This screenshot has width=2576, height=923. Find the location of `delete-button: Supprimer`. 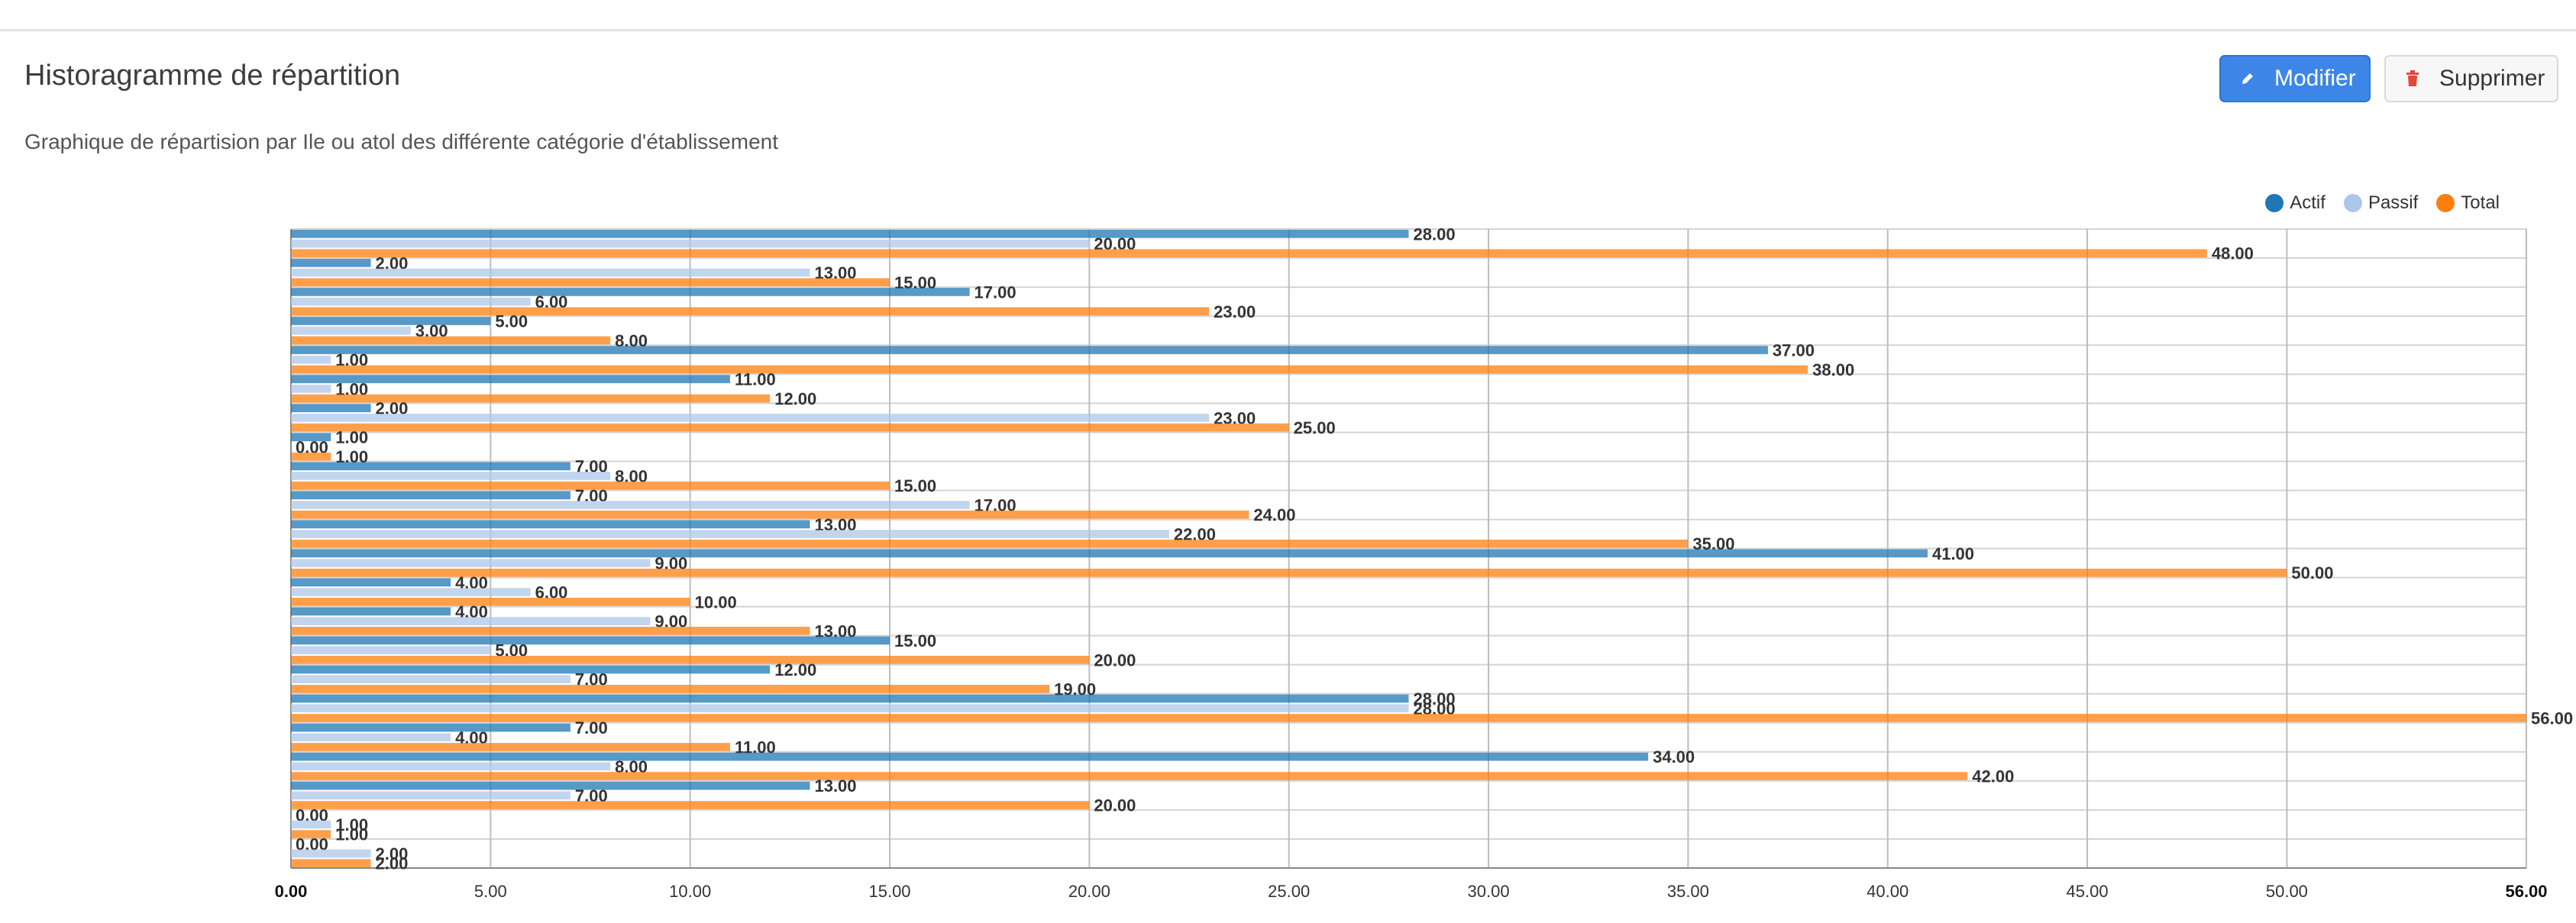

delete-button: Supprimer is located at coordinates (2471, 78).